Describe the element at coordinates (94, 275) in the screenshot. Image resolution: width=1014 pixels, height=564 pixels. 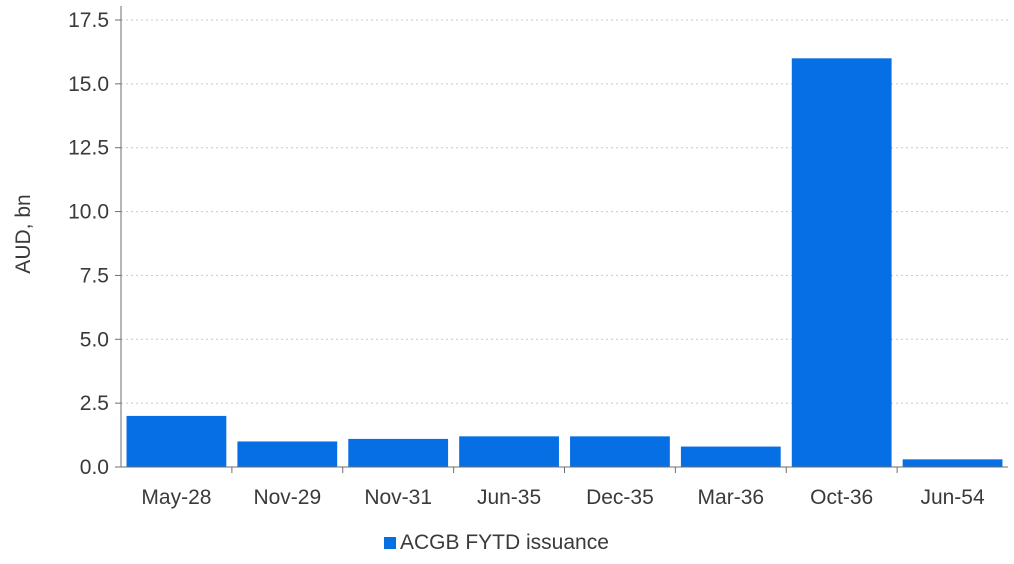
I see `y-tick-label: 7.5` at that location.